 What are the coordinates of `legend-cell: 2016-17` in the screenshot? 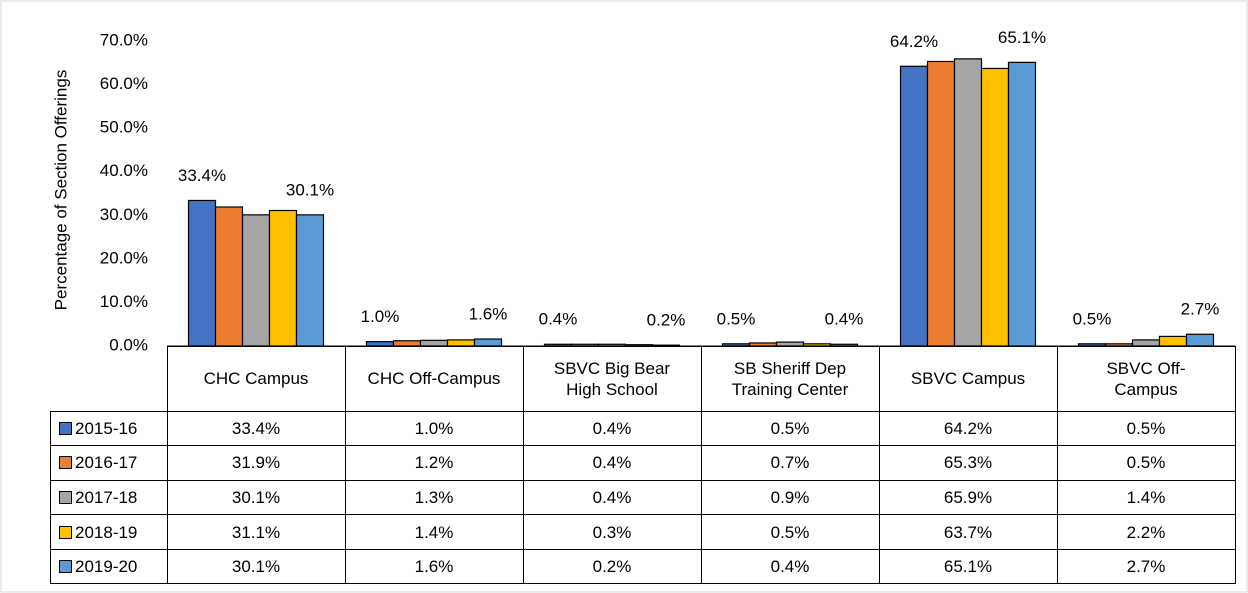 It's located at (109, 463).